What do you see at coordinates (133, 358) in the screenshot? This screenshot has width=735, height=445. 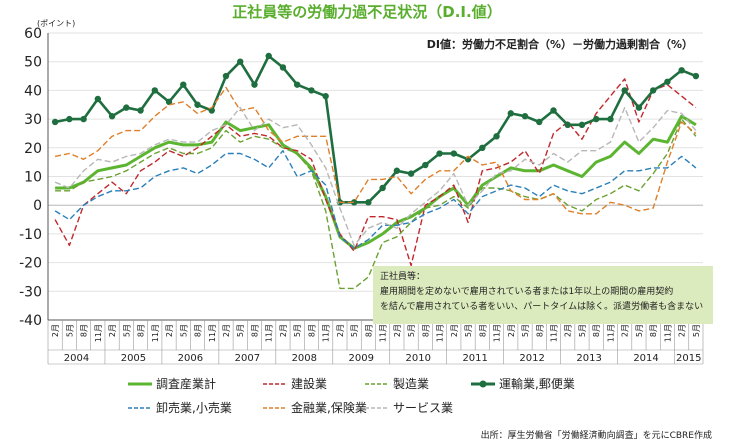 I see `year-label: 2005` at bounding box center [133, 358].